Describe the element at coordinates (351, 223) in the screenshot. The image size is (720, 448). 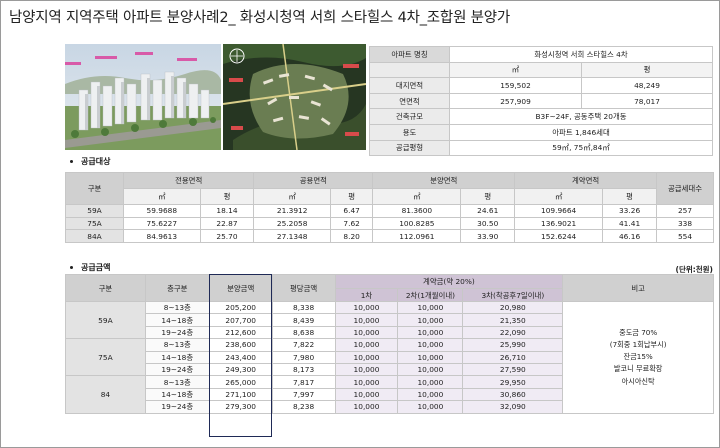
I see `cell: 7.62` at that location.